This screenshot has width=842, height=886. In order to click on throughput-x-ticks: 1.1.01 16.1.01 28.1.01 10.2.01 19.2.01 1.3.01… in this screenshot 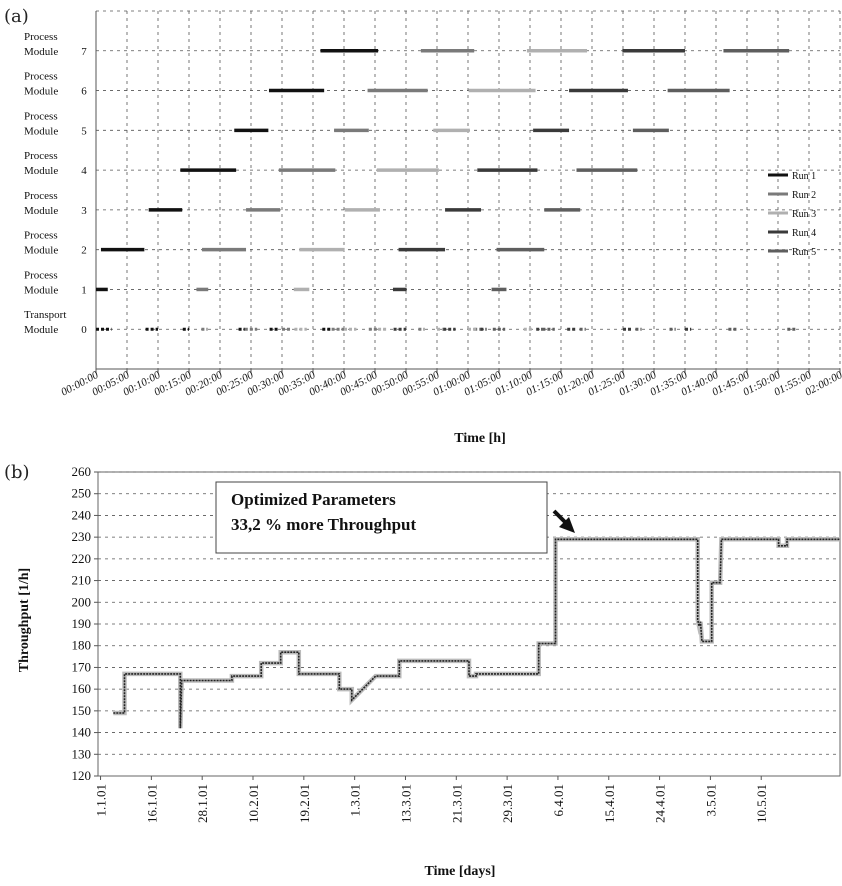, I will do `click(432, 799)`.